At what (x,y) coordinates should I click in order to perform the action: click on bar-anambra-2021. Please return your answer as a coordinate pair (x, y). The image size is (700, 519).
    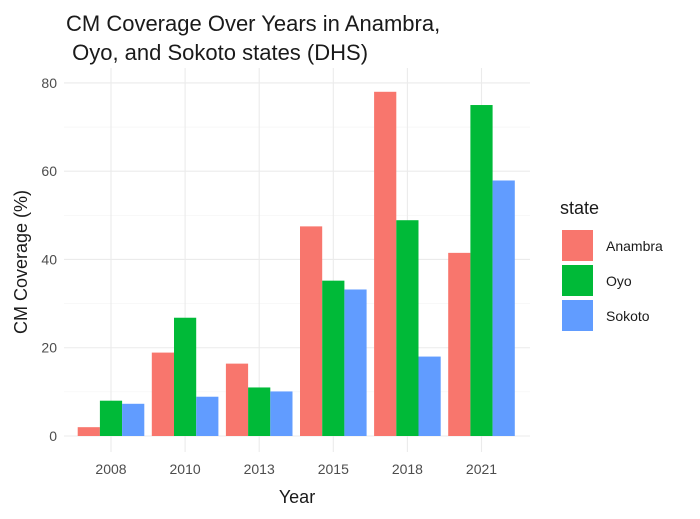
    Looking at the image, I should click on (459, 344).